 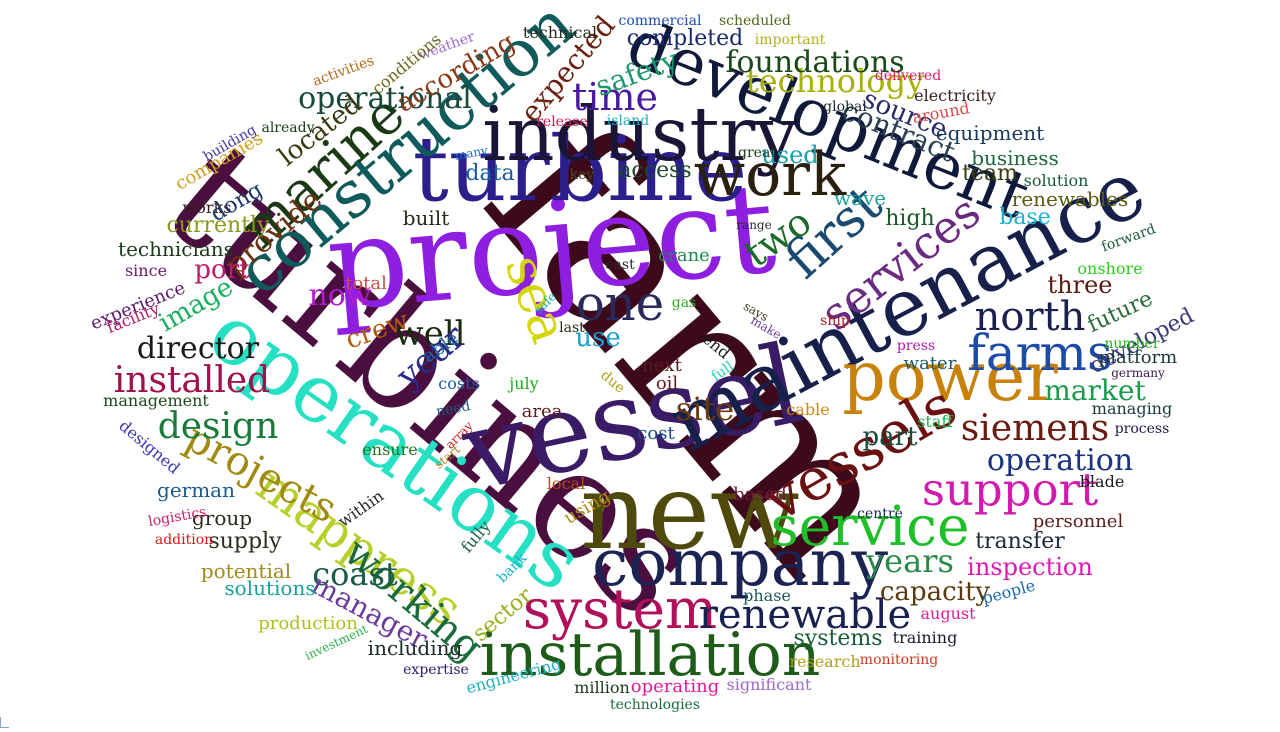 What do you see at coordinates (880, 514) in the screenshot?
I see `word-centre: centre` at bounding box center [880, 514].